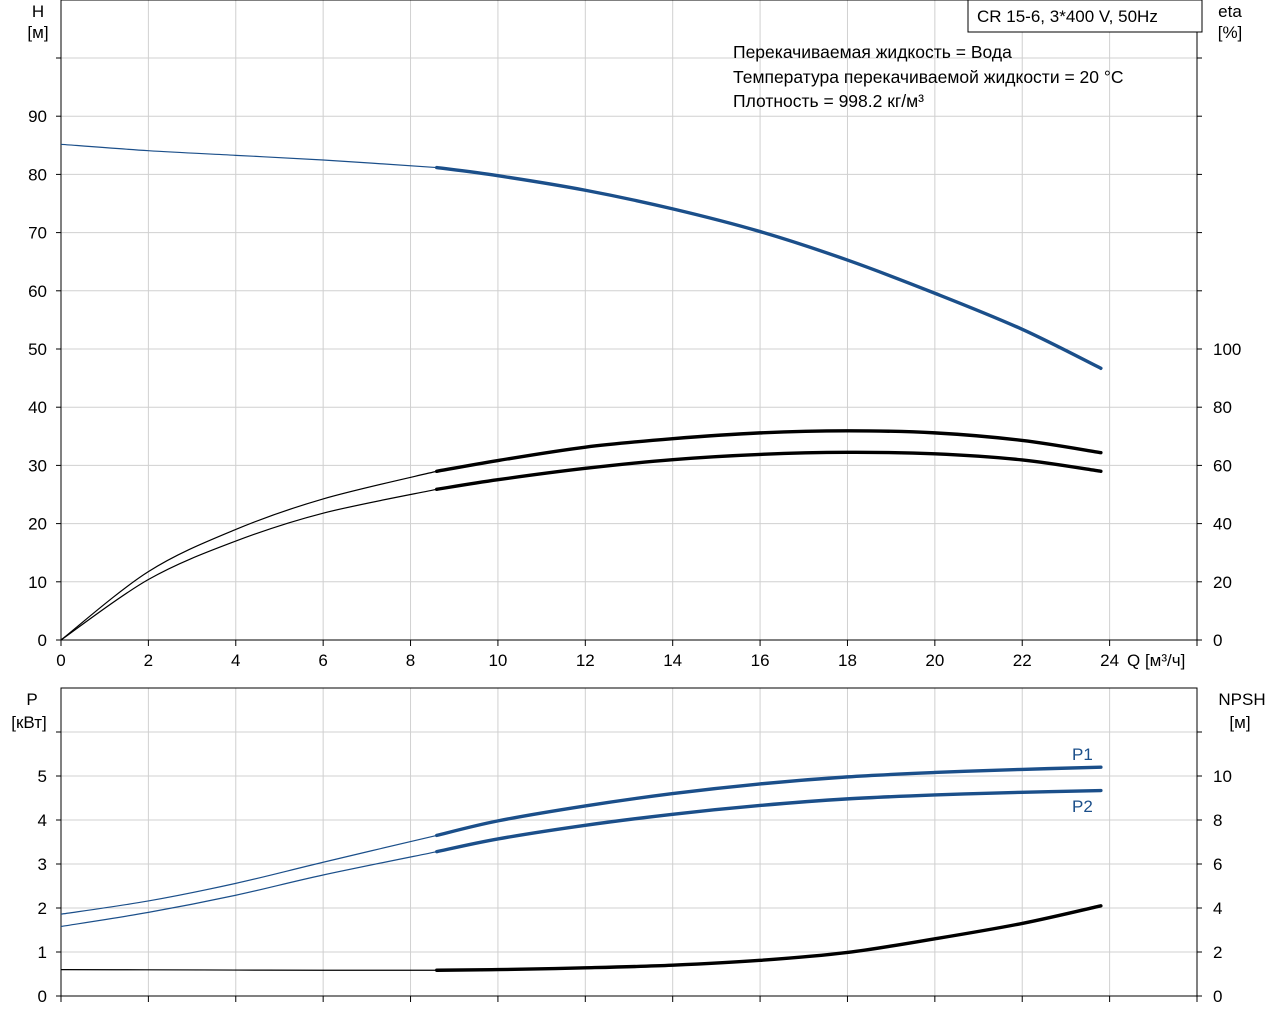  What do you see at coordinates (37, 407) in the screenshot?
I see `left-tick-label: 40` at bounding box center [37, 407].